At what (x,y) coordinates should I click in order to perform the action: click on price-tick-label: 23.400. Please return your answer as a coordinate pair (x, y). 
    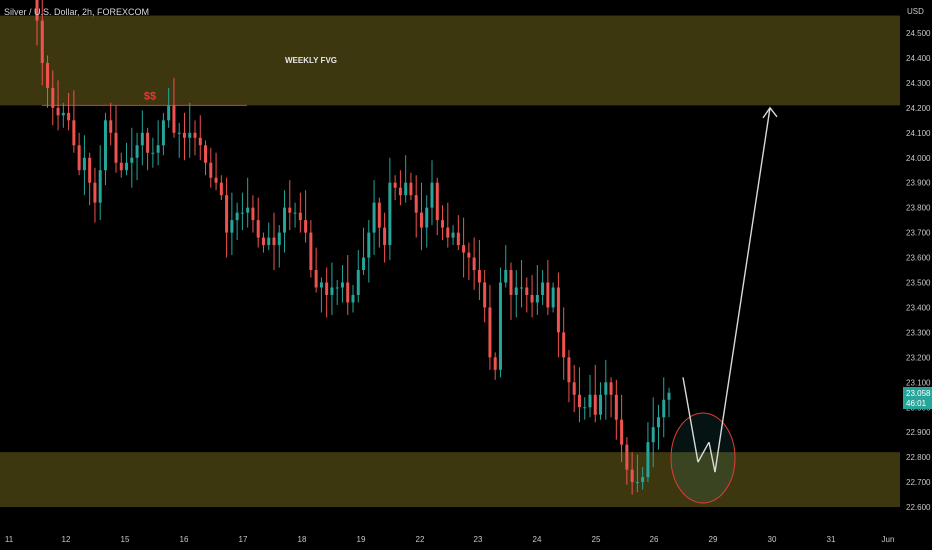
    Looking at the image, I should click on (918, 307).